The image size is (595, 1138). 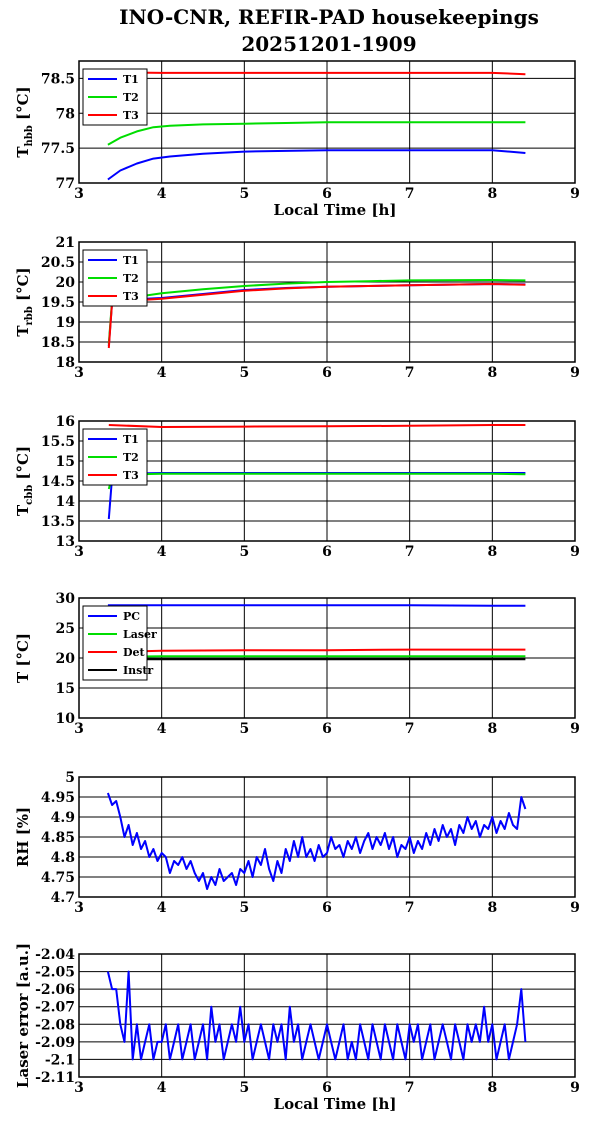 I want to click on y-tick-label: 21, so click(x=65, y=243).